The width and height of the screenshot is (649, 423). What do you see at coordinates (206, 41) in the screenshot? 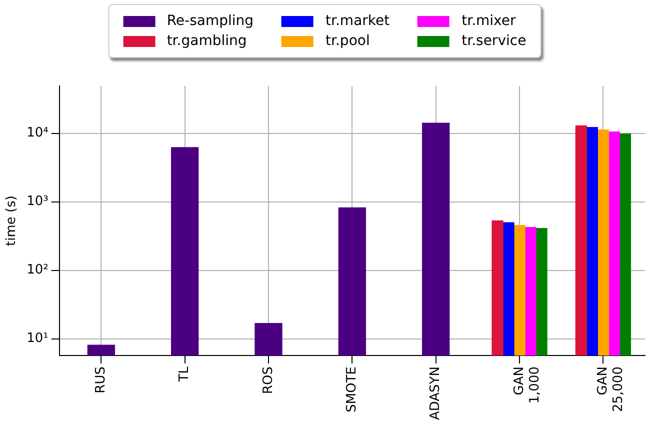
I see `legend-label: tr.gambling` at bounding box center [206, 41].